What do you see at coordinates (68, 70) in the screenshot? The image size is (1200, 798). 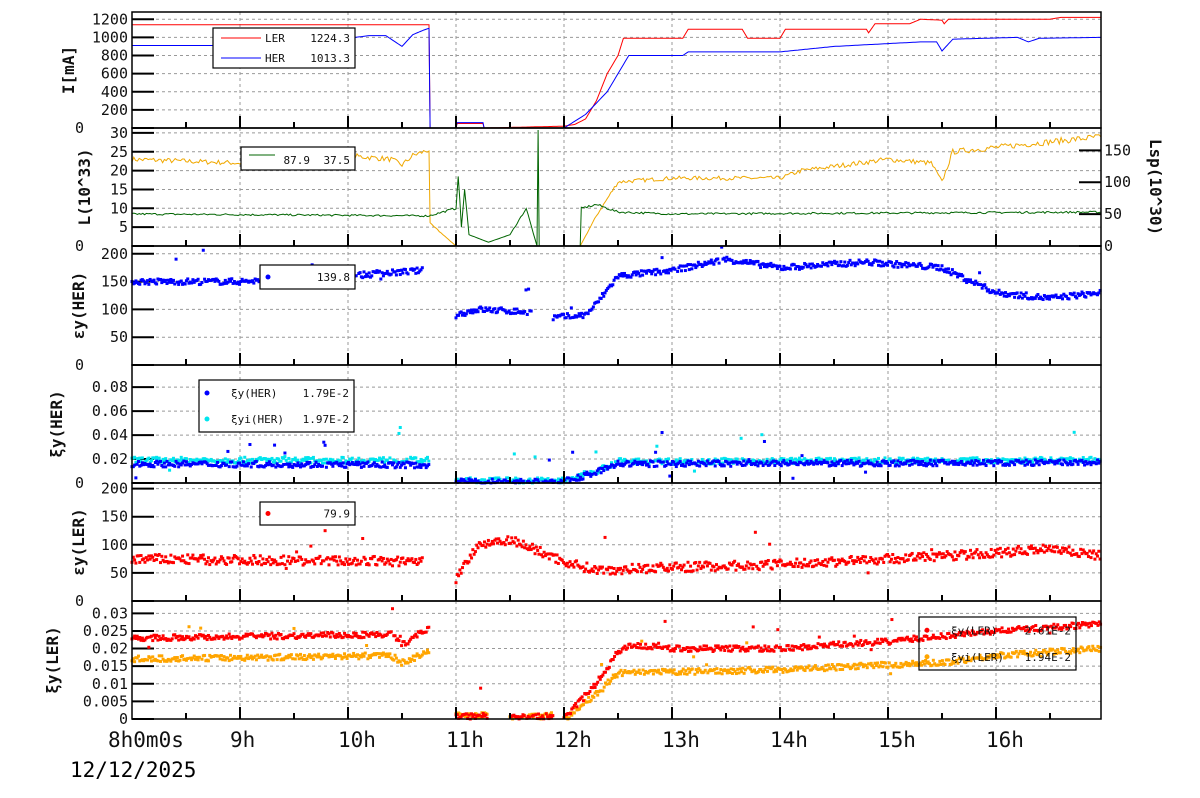 I see `y-axis-label: I[mA]` at bounding box center [68, 70].